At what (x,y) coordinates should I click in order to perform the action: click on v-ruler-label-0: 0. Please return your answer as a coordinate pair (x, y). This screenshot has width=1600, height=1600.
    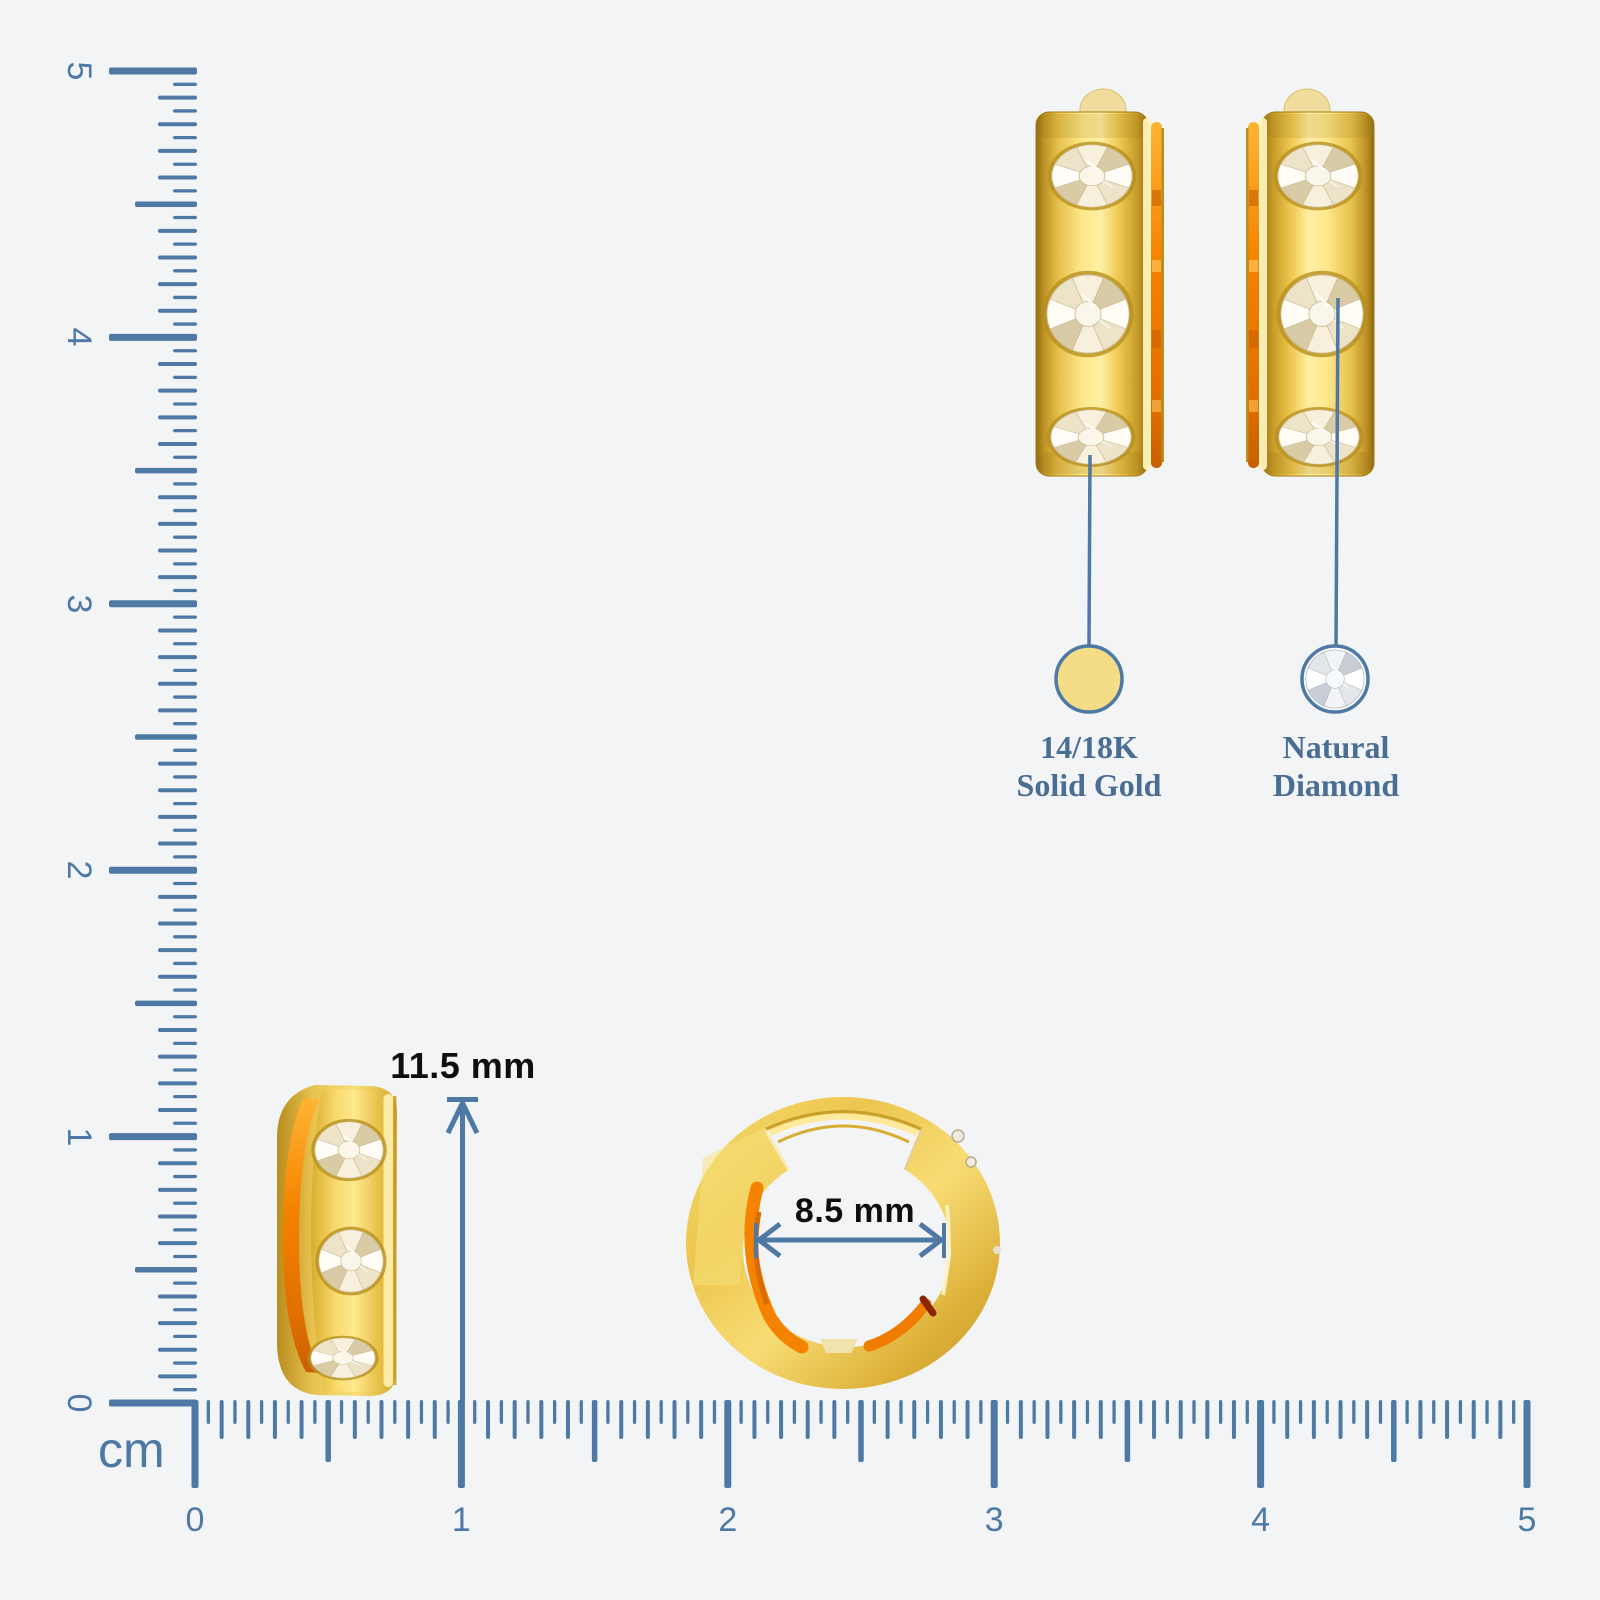
    Looking at the image, I should click on (79, 1403).